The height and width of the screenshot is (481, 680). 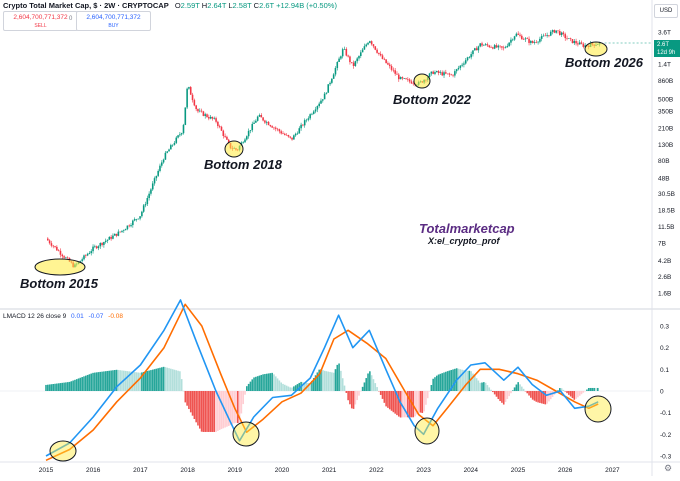 I want to click on settings-gear-icon: ⚙, so click(x=668, y=468).